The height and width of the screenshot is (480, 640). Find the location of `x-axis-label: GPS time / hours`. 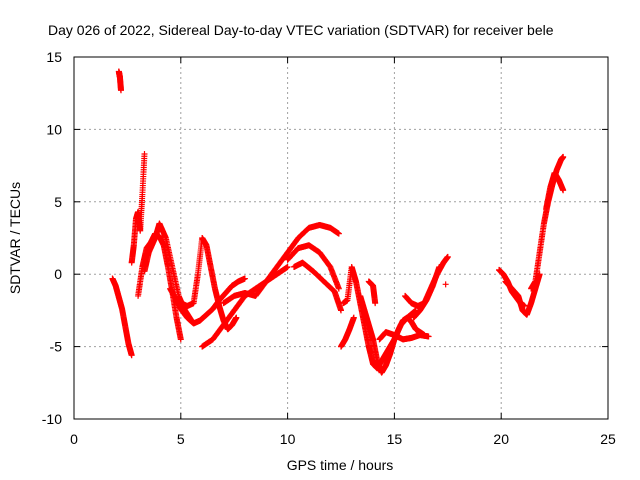

x-axis-label: GPS time / hours is located at coordinates (340, 465).